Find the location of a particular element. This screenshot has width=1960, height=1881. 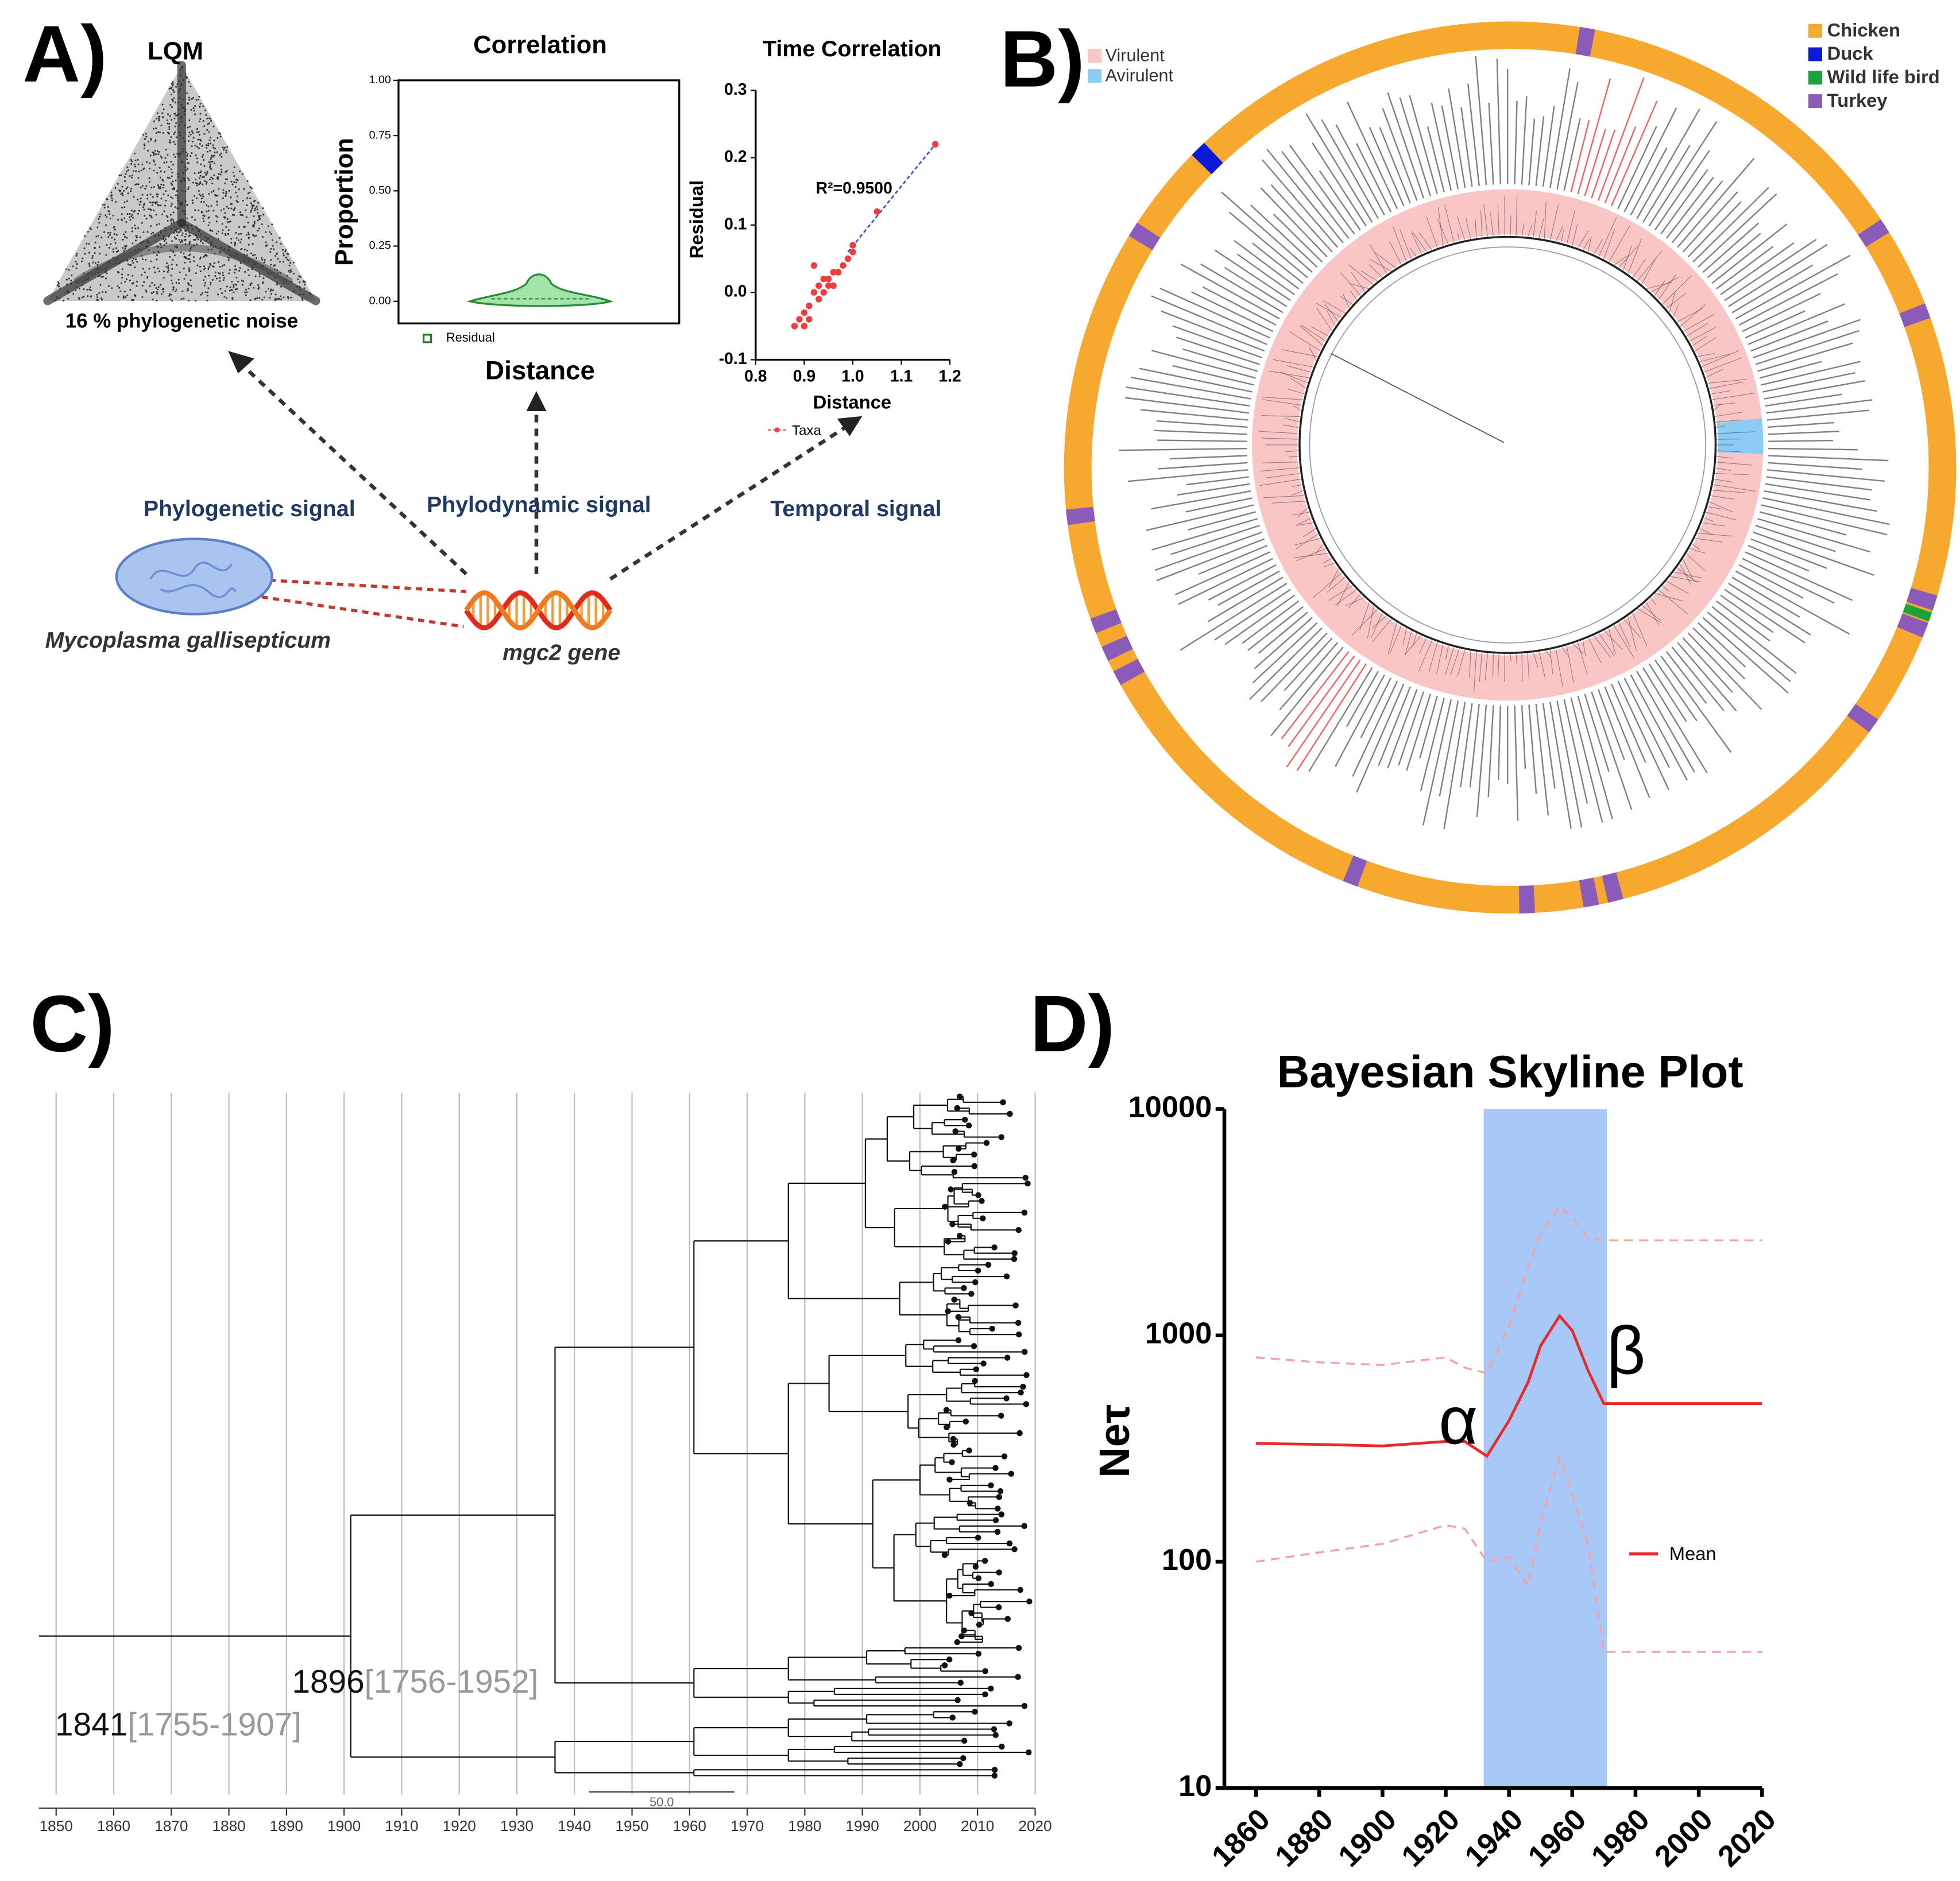

chart-title: Correlation is located at coordinates (540, 45).